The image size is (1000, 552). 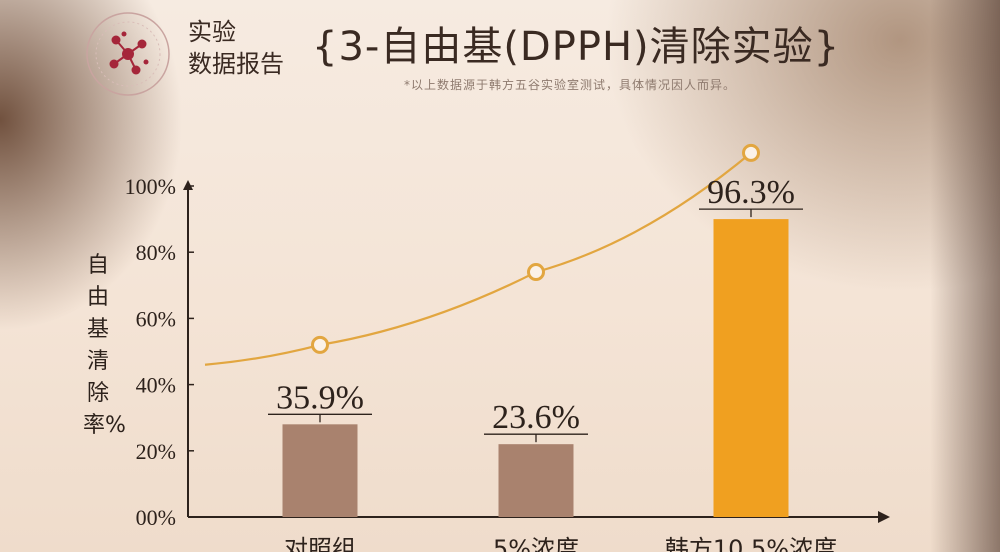 I want to click on lab-logo, so click(x=128, y=54).